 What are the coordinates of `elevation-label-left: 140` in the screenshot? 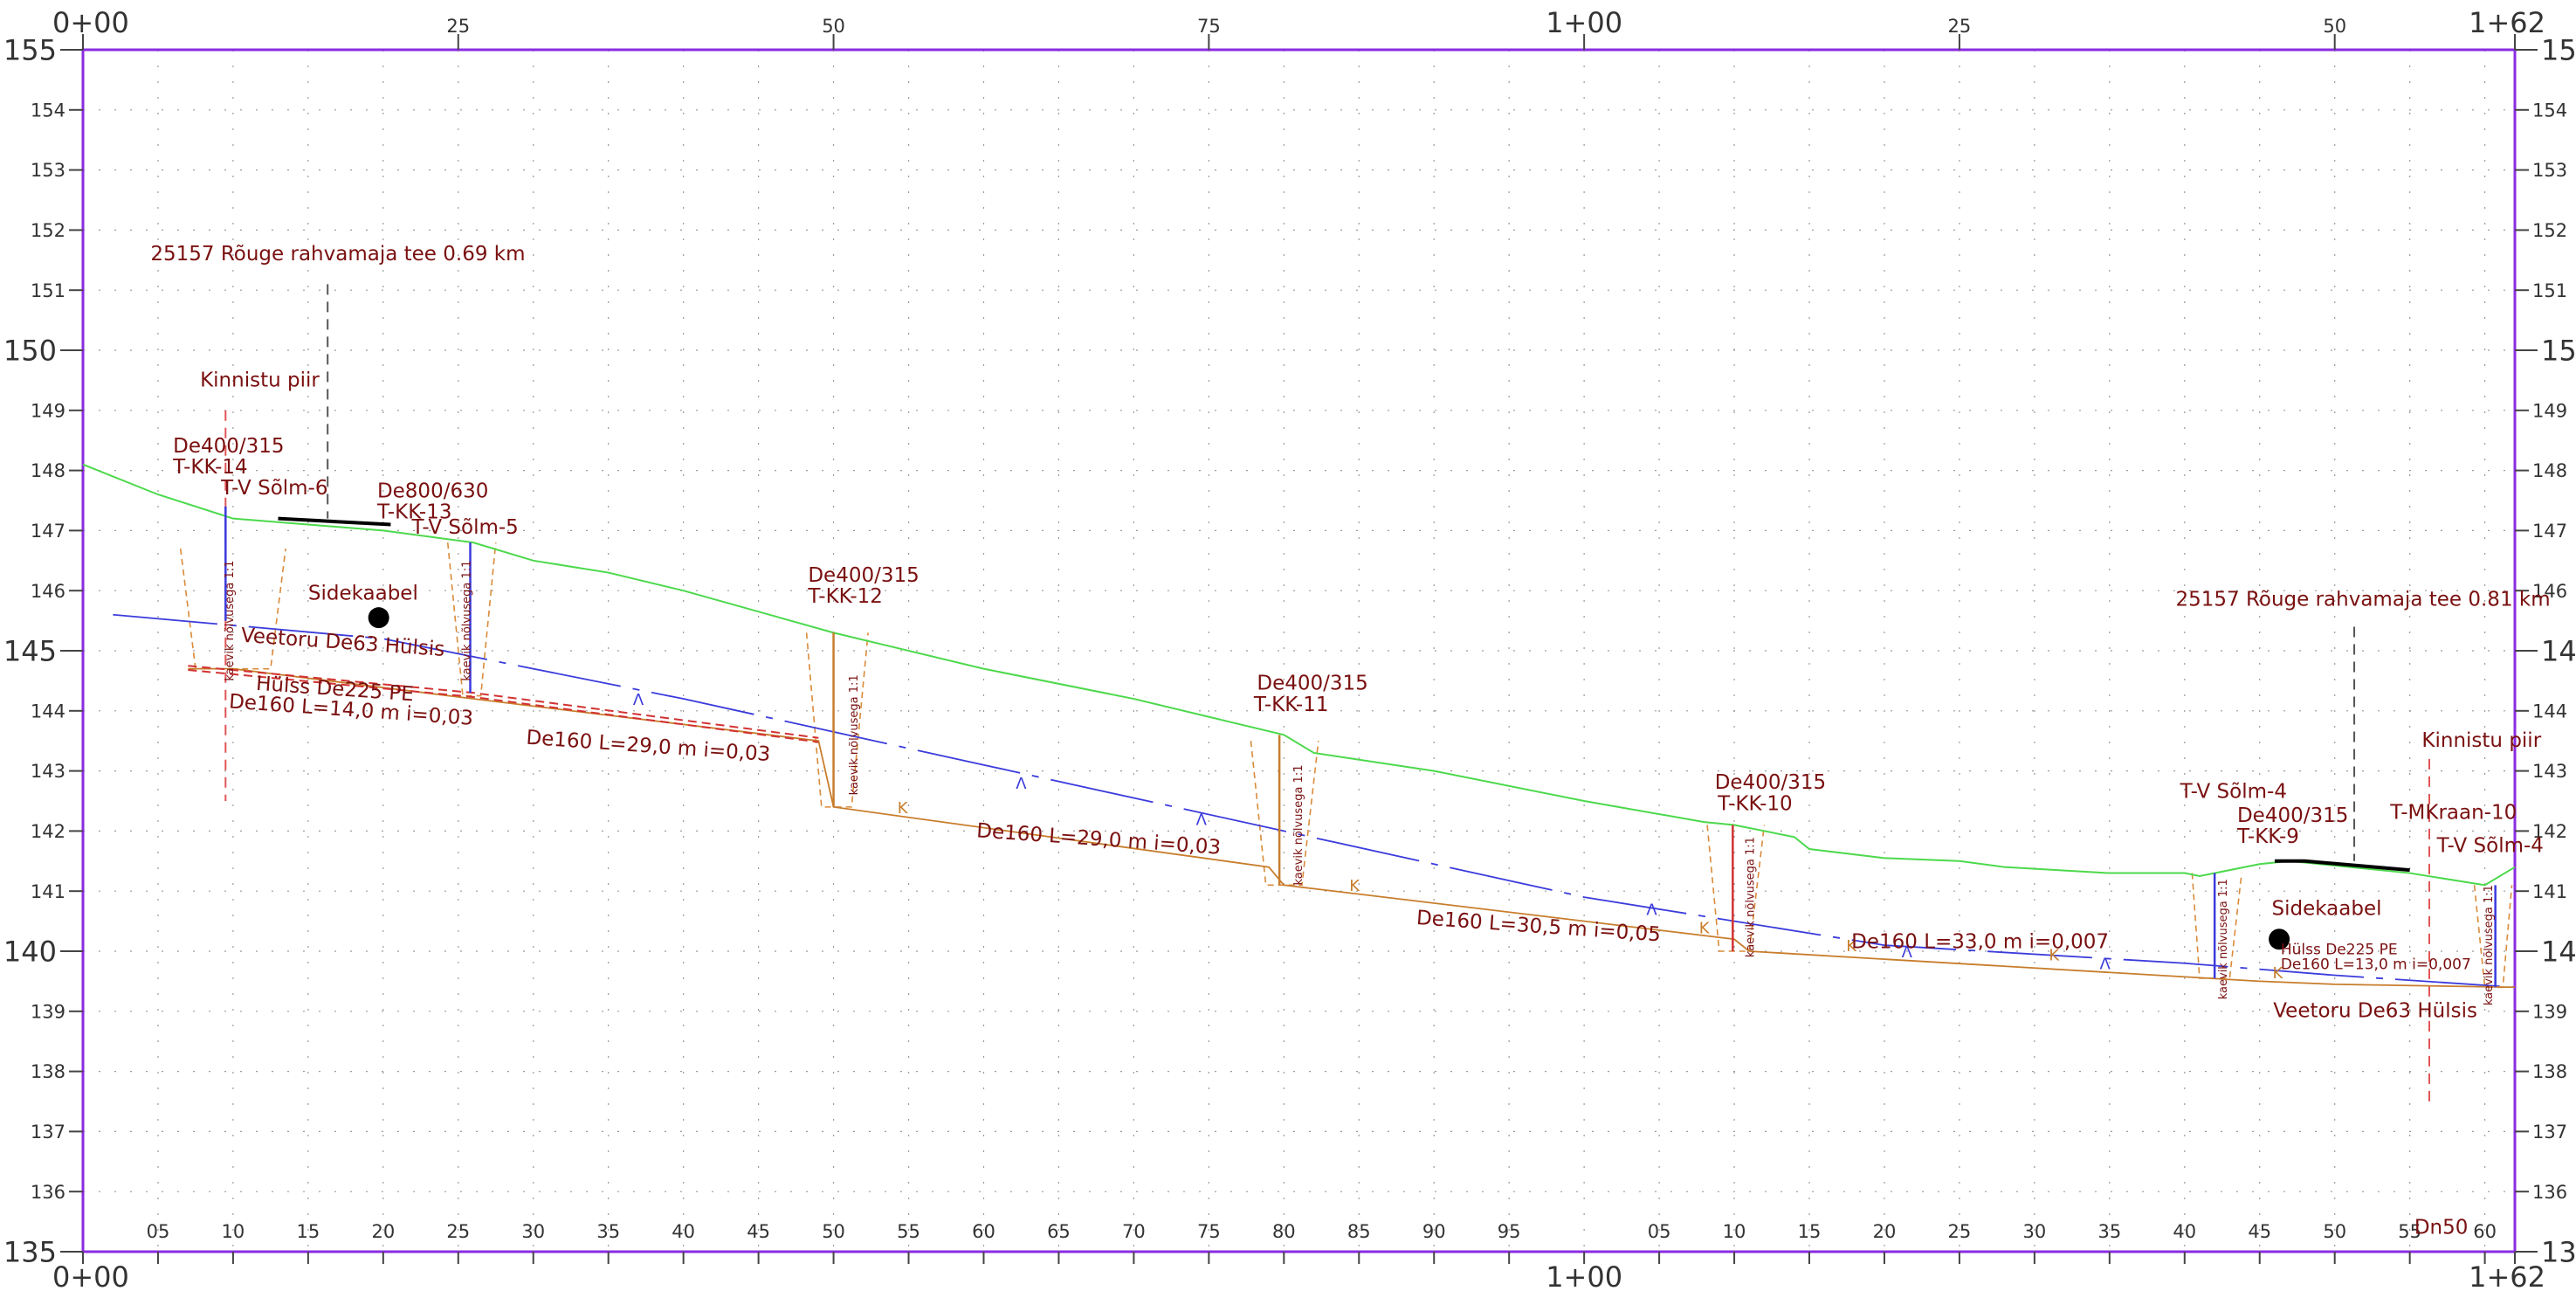 It's located at (30, 952).